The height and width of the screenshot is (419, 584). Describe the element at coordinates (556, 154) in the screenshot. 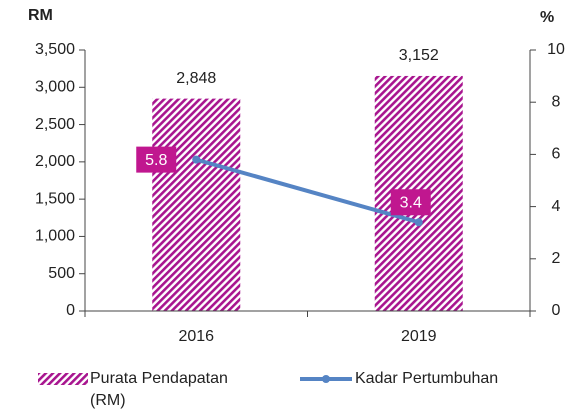

I see `y2-tick-label: 6` at that location.